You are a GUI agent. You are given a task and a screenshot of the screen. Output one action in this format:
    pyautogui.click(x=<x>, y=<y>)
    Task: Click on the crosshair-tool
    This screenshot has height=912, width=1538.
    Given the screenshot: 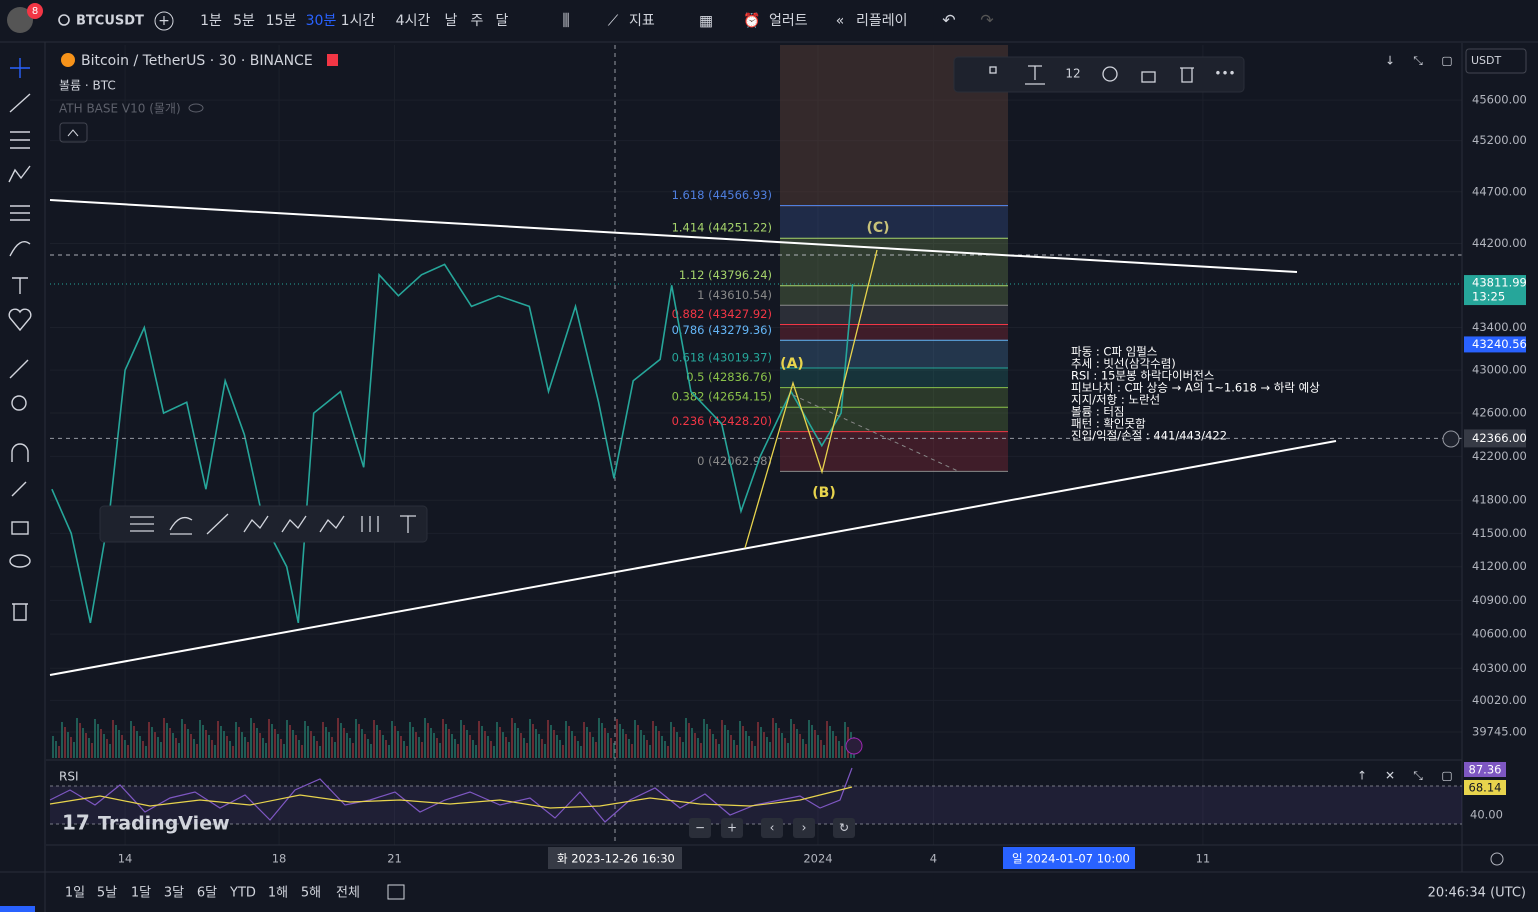 What is the action you would take?
    pyautogui.click(x=20, y=68)
    